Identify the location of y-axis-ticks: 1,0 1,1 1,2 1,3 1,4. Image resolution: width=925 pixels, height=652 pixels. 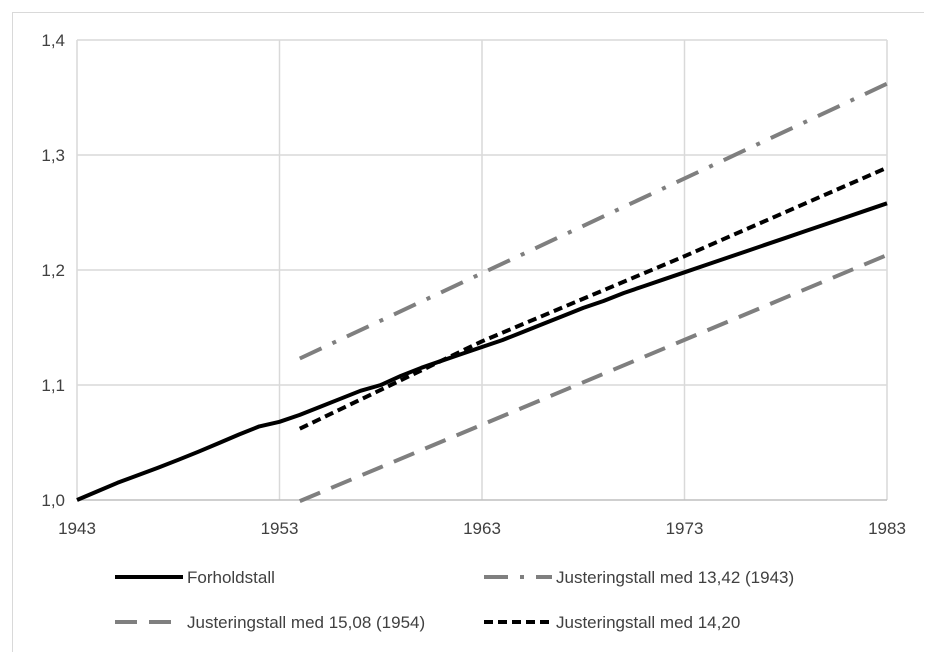
(53, 270).